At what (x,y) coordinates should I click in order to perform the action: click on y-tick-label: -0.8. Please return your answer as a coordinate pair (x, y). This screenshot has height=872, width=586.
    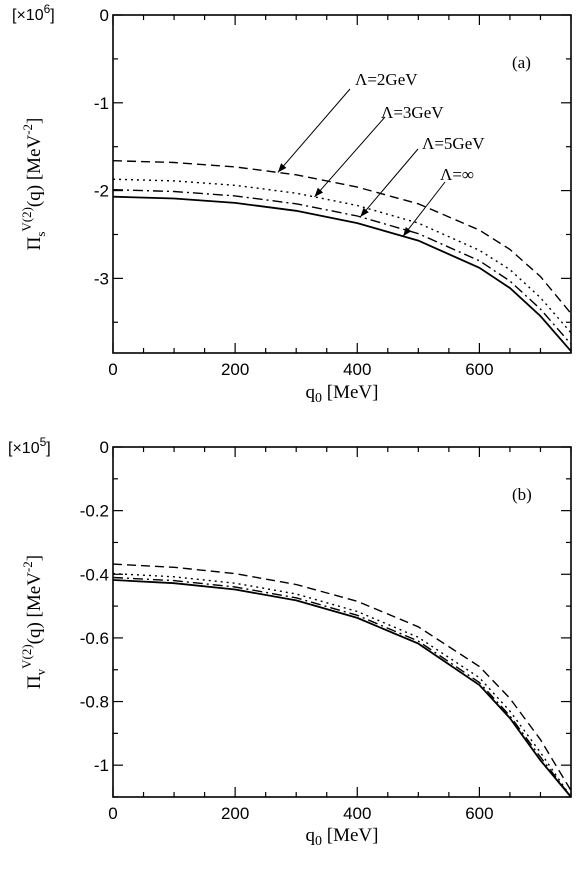
    Looking at the image, I should click on (94, 702).